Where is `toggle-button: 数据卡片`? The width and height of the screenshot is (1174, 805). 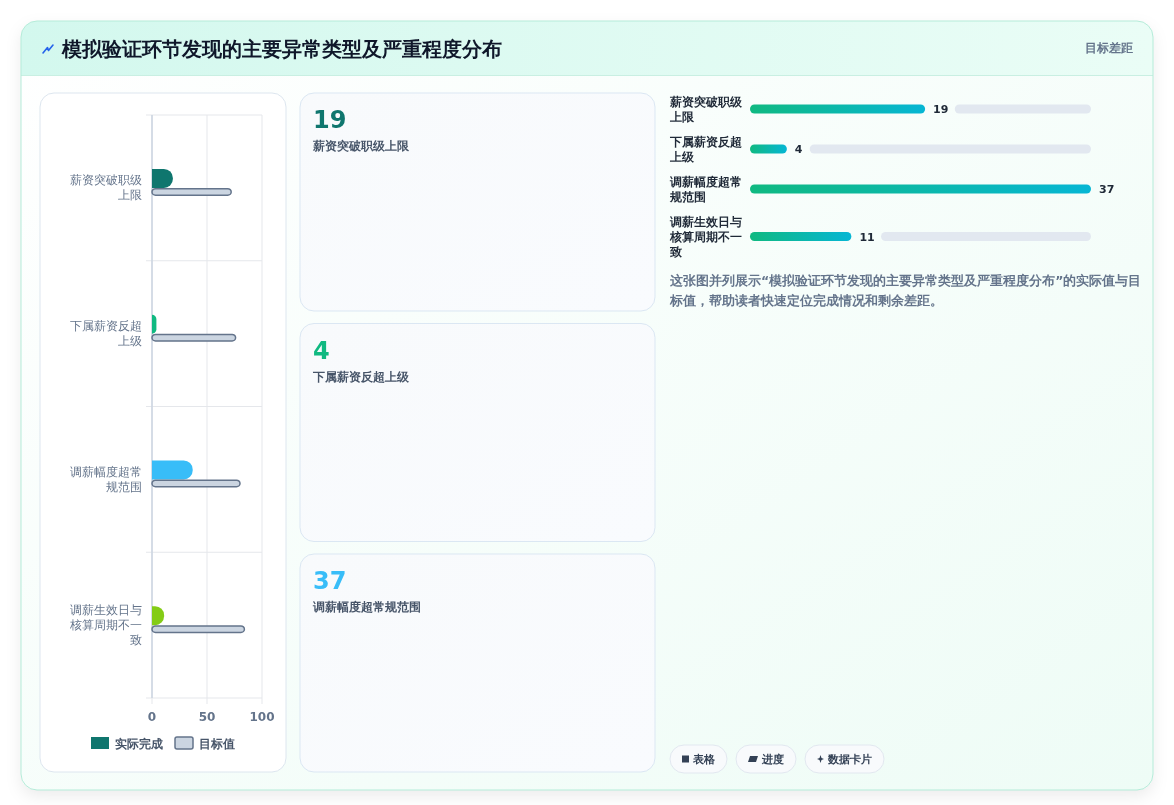
toggle-button: 数据卡片 is located at coordinates (844, 759).